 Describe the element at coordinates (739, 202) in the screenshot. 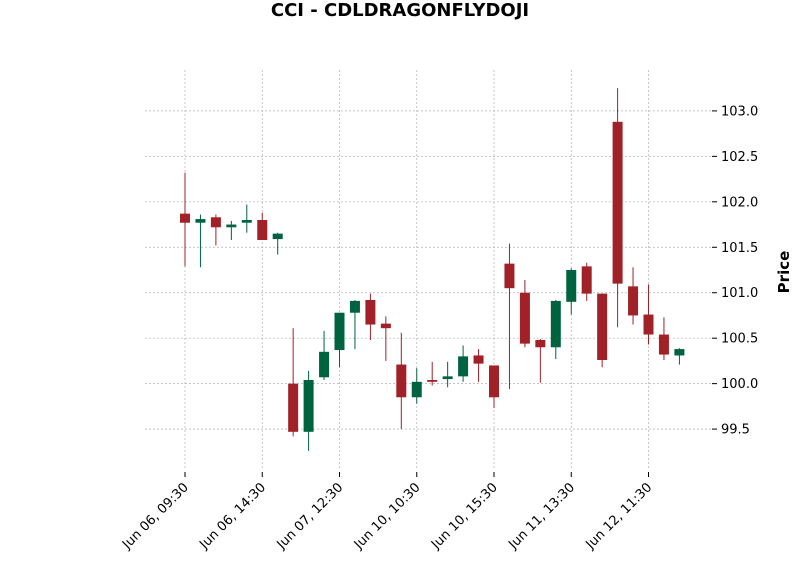

I see `y-tick-label: 102.0` at that location.